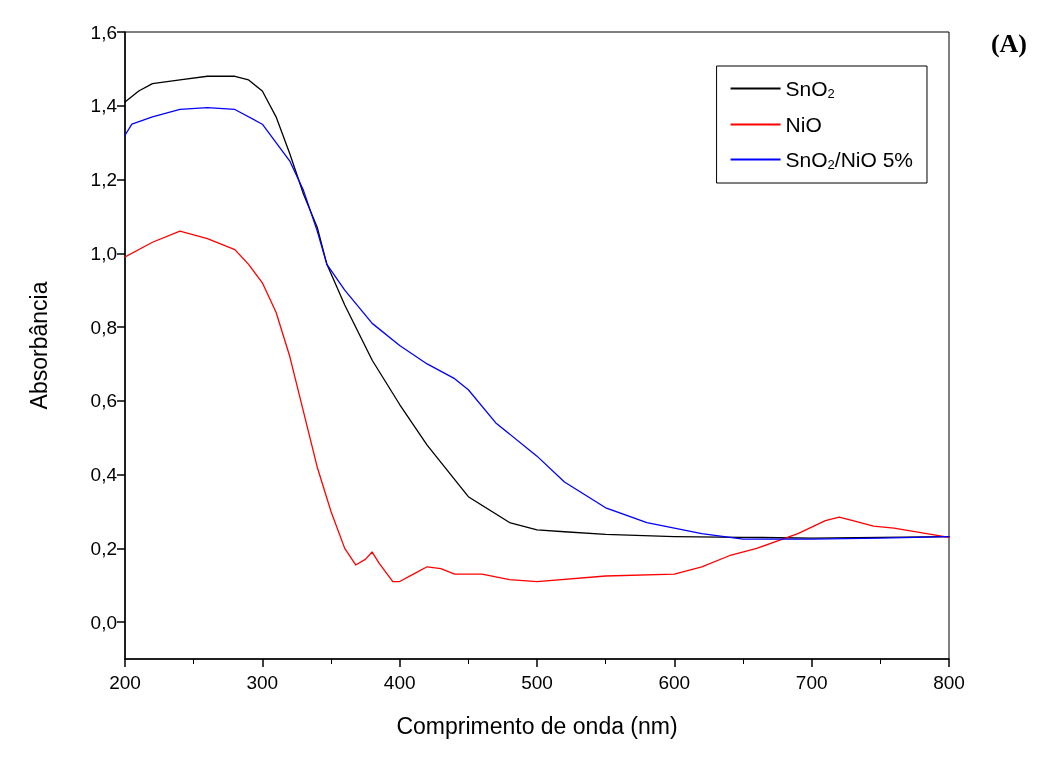 The image size is (1045, 767). What do you see at coordinates (399, 682) in the screenshot?
I see `x-tick-label: 400` at bounding box center [399, 682].